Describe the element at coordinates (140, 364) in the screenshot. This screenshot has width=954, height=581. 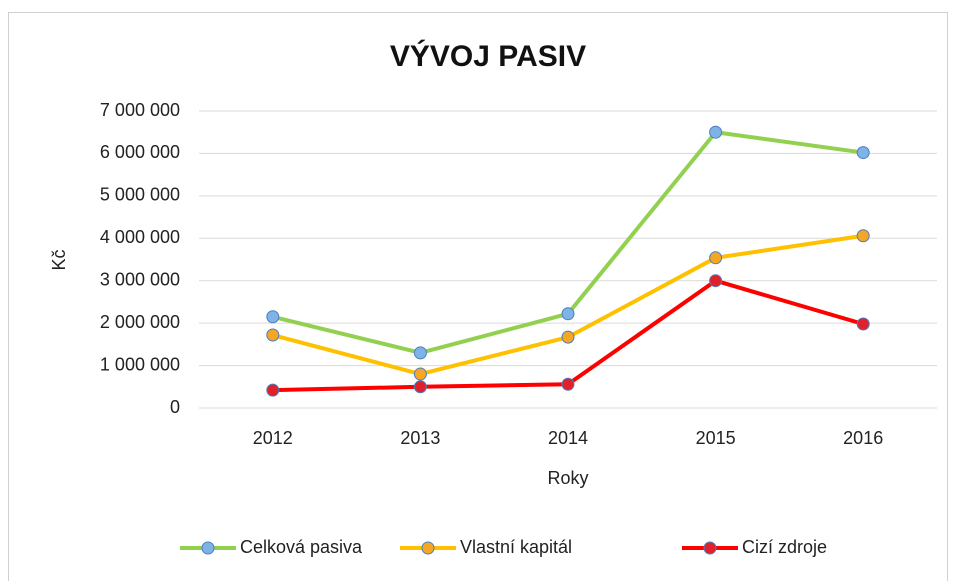
I see `y-tick-label: 1 000 000` at that location.